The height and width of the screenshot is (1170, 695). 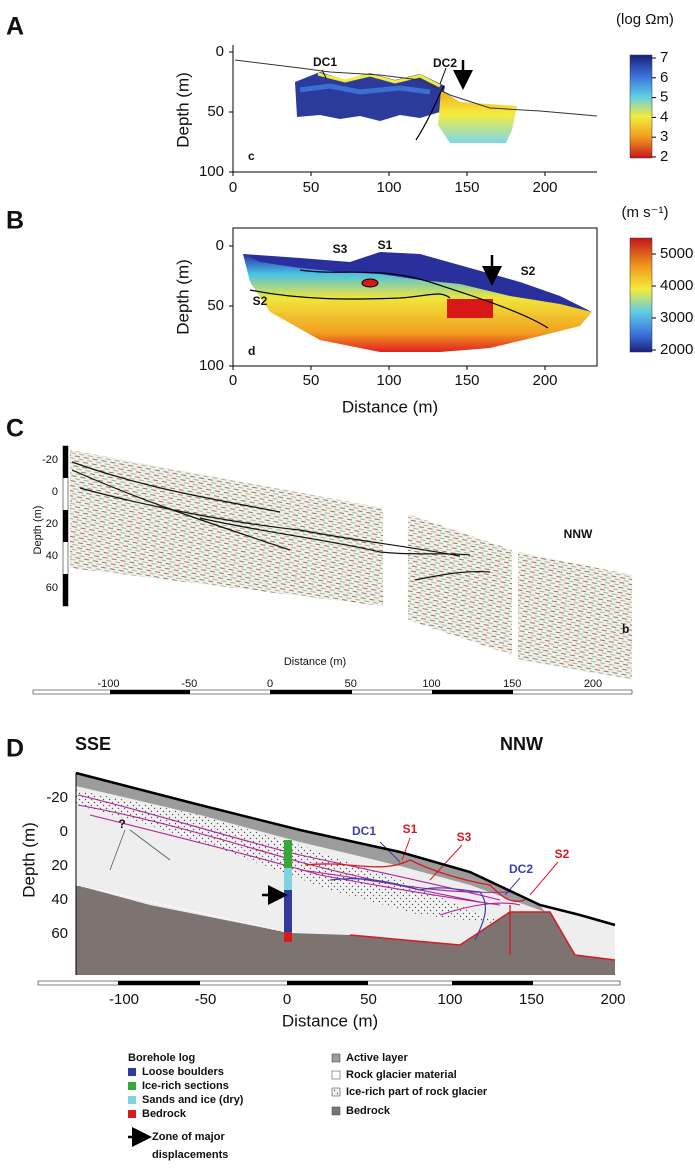 What do you see at coordinates (401, 1075) in the screenshot?
I see `legend-item: Rock glacier material` at bounding box center [401, 1075].